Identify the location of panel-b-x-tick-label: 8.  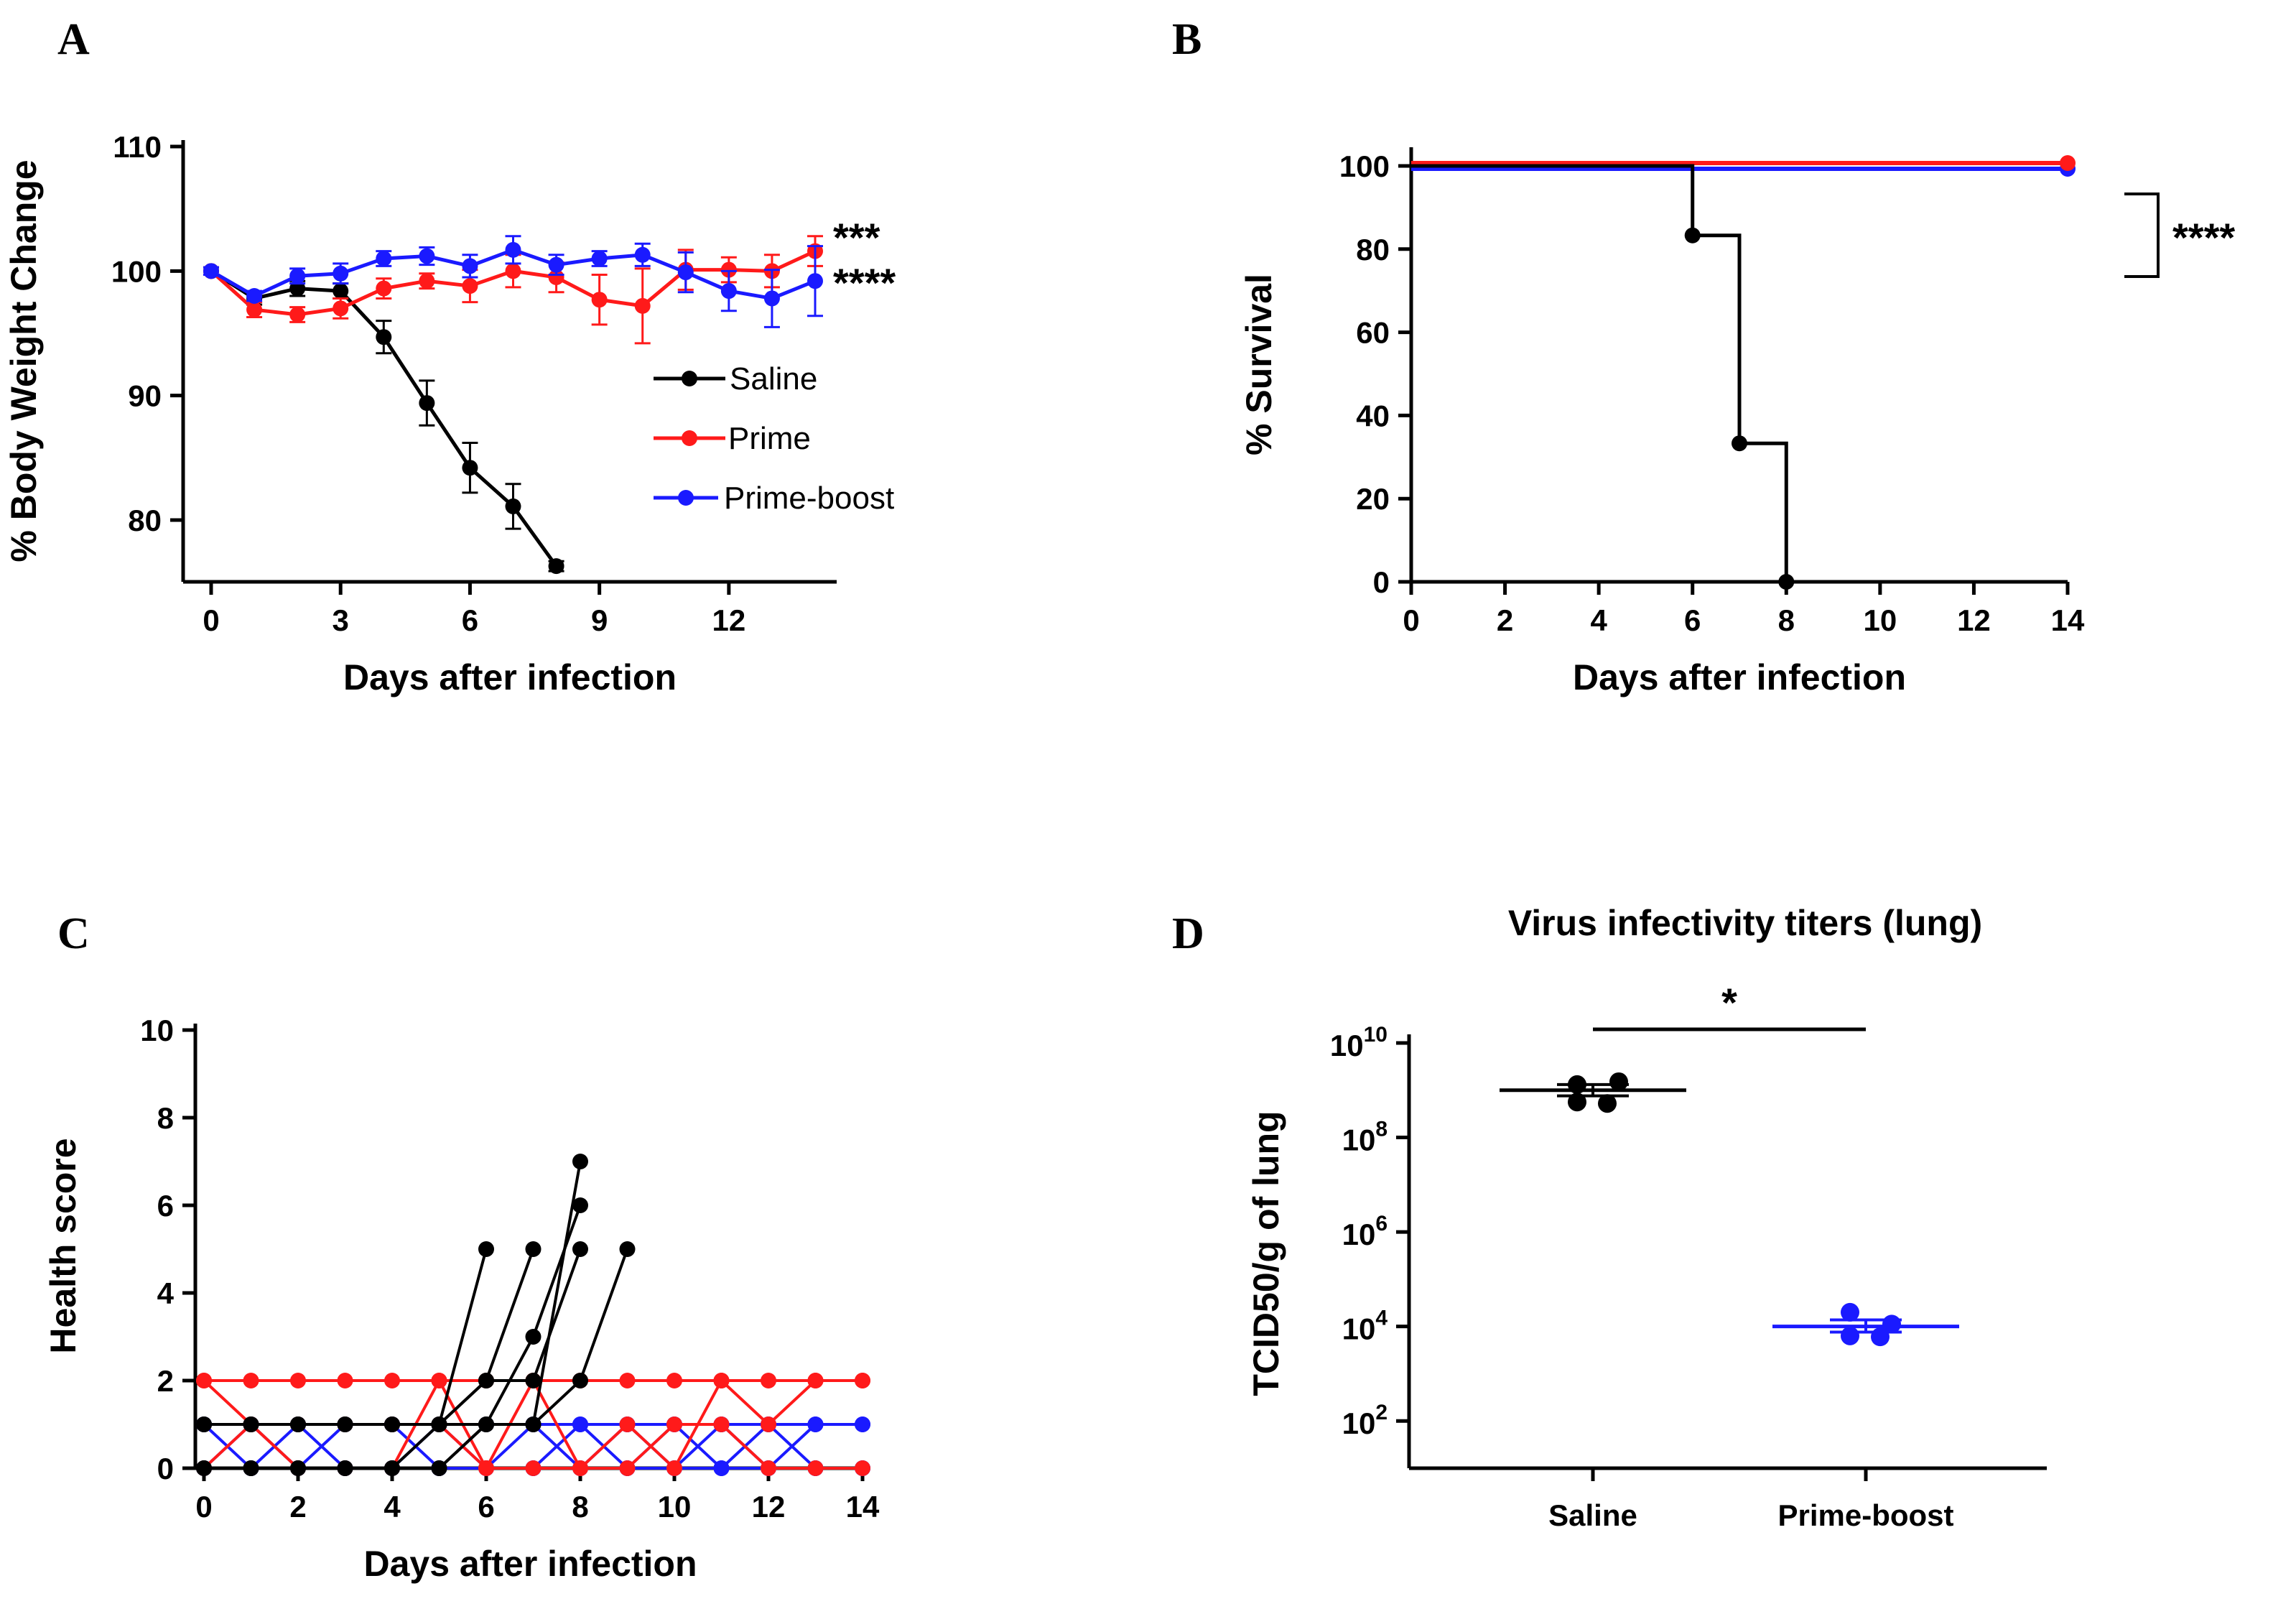
(1786, 620).